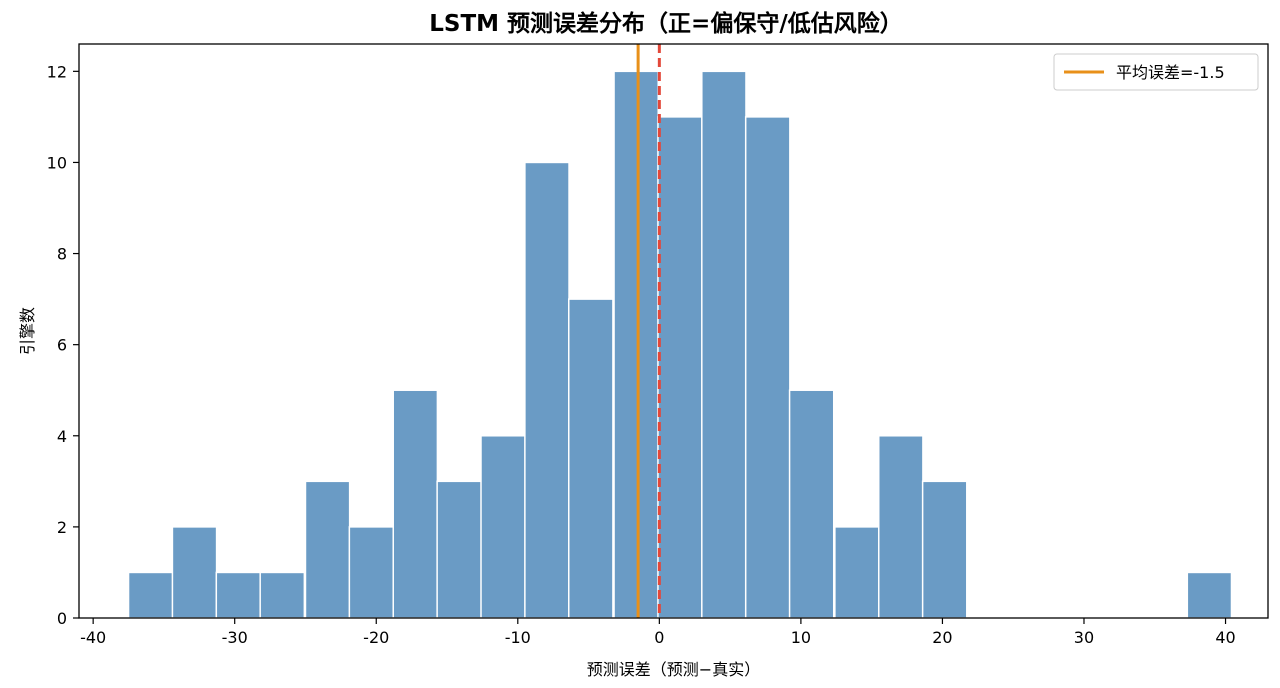 Image resolution: width=1280 pixels, height=688 pixels. What do you see at coordinates (57, 71) in the screenshot?
I see `y-tick-label: 12` at bounding box center [57, 71].